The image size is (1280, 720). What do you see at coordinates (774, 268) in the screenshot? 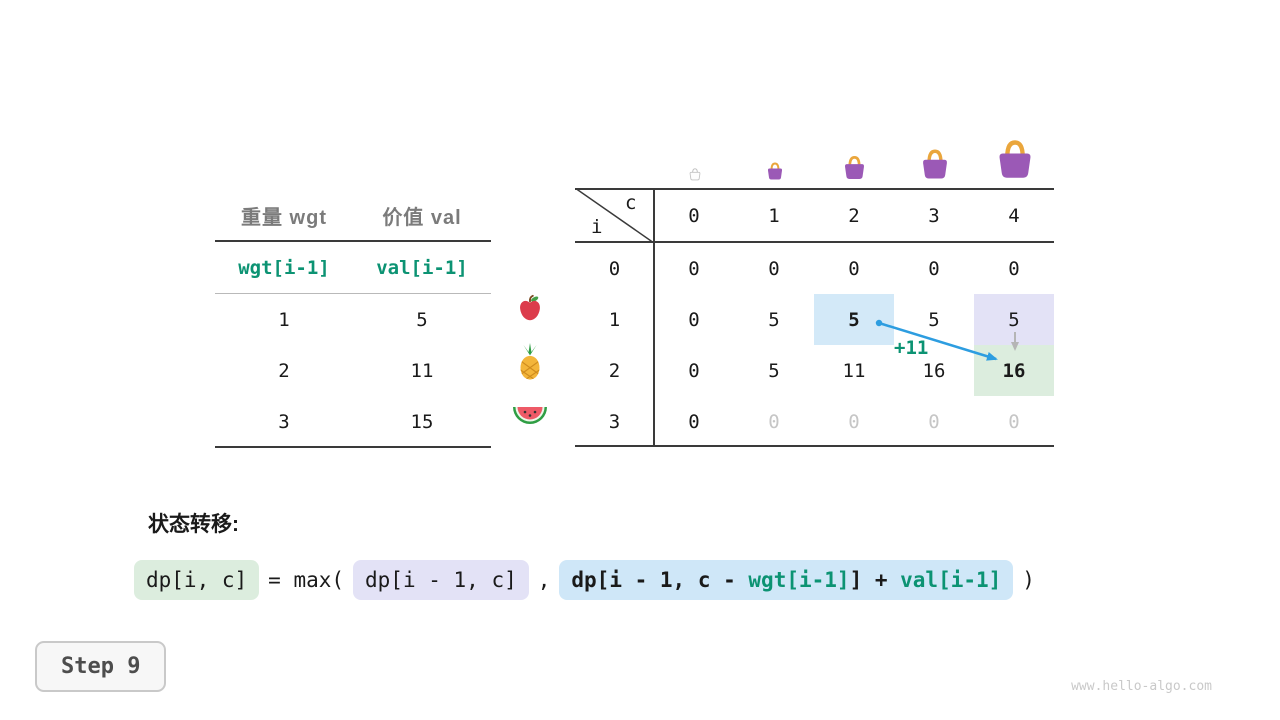
I see `dp-cell-0-1: 0` at bounding box center [774, 268].